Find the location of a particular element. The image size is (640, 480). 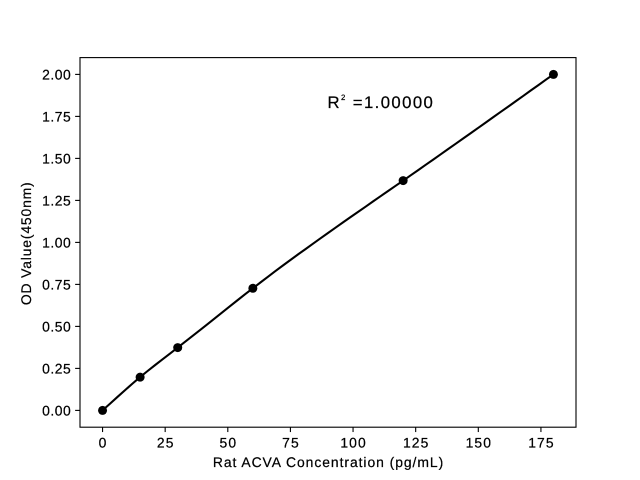

svg-text: 75 is located at coordinates (291, 443).